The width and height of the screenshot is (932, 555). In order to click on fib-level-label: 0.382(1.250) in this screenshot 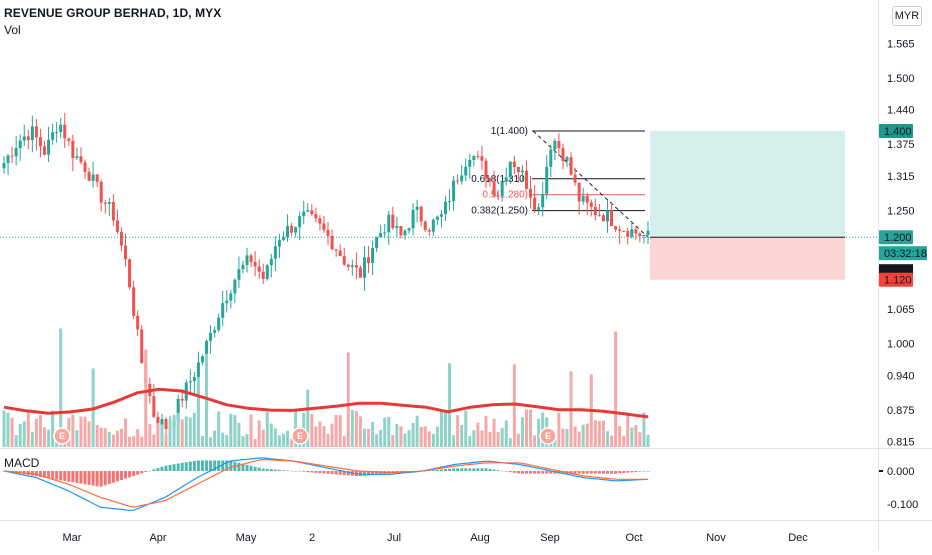, I will do `click(499, 211)`.